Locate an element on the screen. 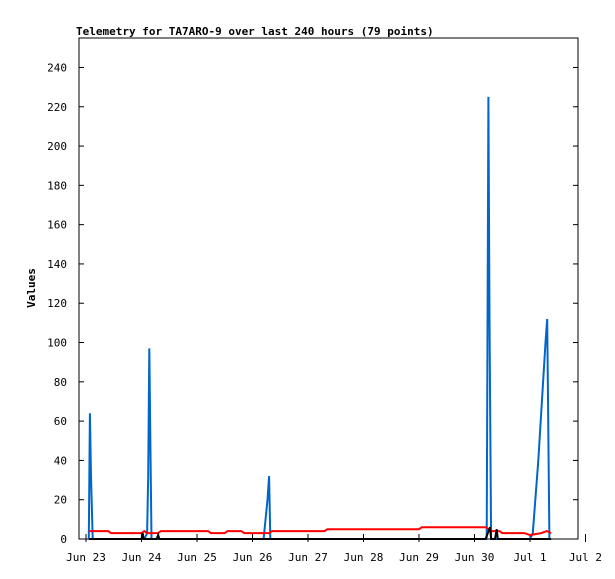 This screenshot has height=579, width=615. y-tick-label: 180 is located at coordinates (57, 185).